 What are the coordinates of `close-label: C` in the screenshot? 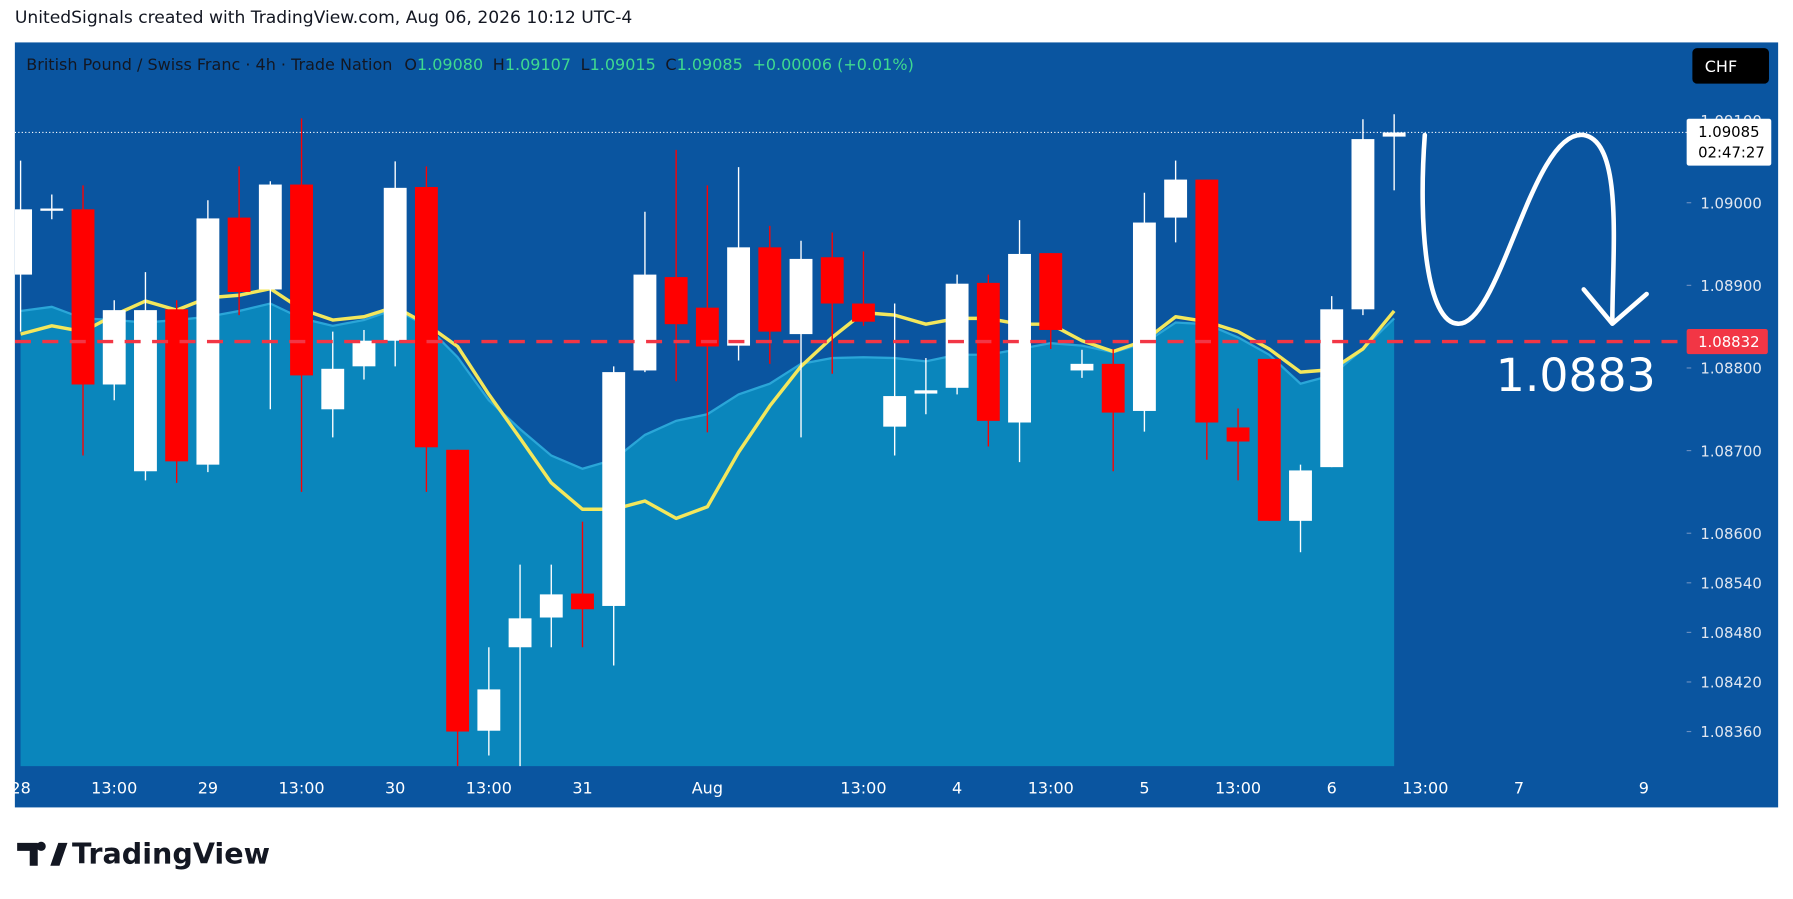 It's located at (670, 64).